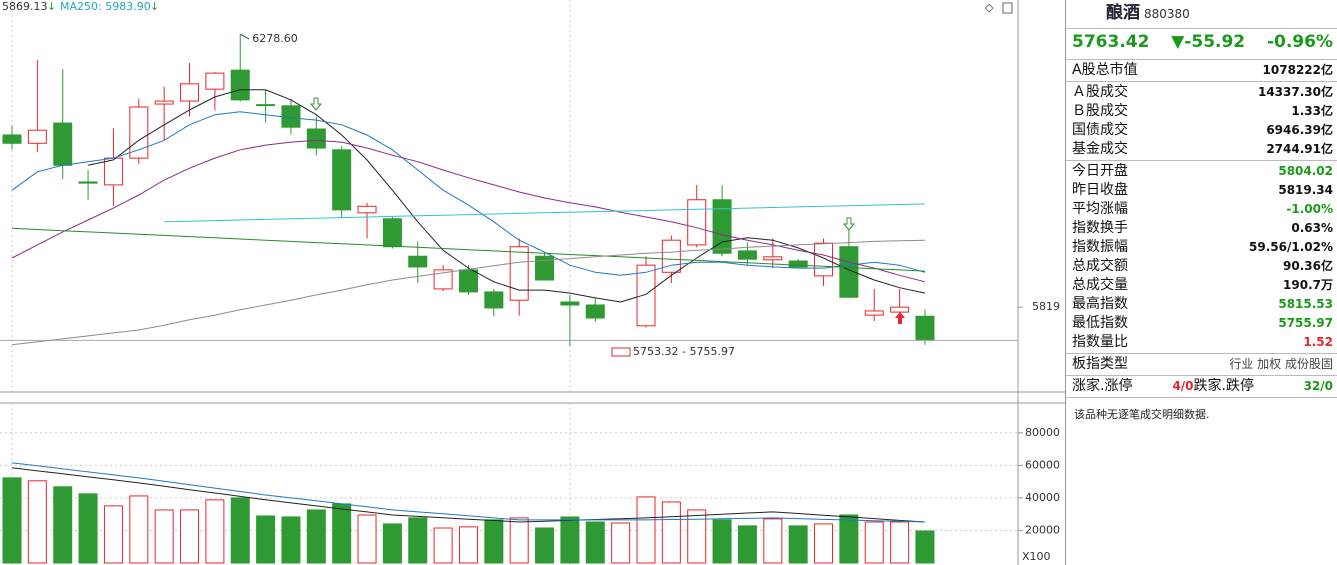 This screenshot has height=565, width=1337. What do you see at coordinates (1201, 228) in the screenshot?
I see `stat-row: 指数换手 0.63%` at bounding box center [1201, 228].